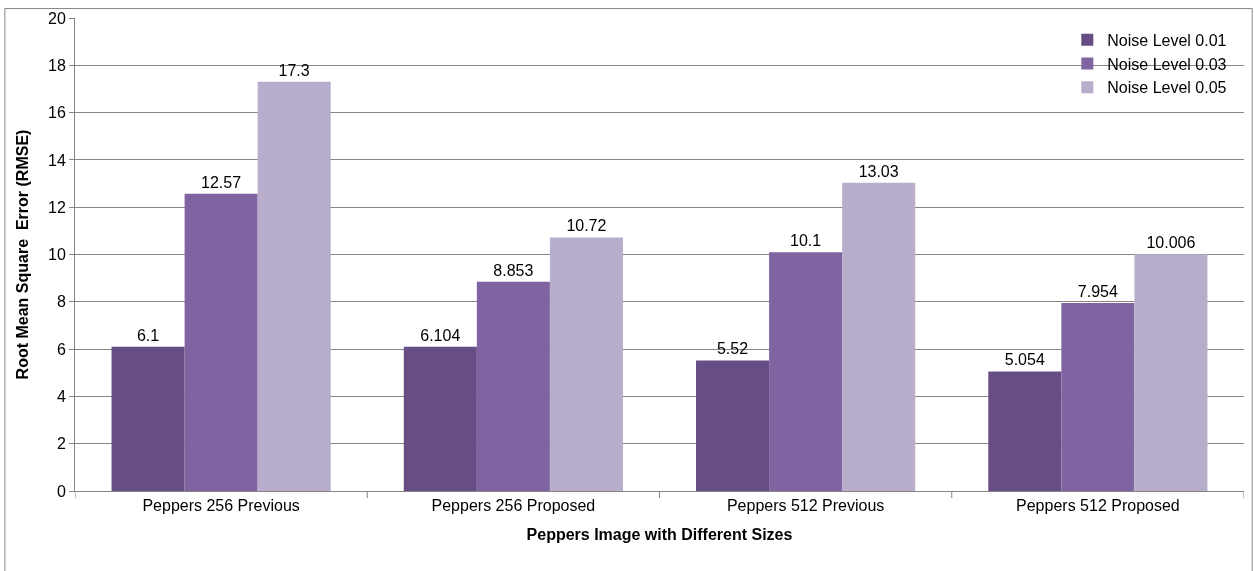 The height and width of the screenshot is (571, 1254). What do you see at coordinates (57, 113) in the screenshot?
I see `y-tick-label: 16` at bounding box center [57, 113].